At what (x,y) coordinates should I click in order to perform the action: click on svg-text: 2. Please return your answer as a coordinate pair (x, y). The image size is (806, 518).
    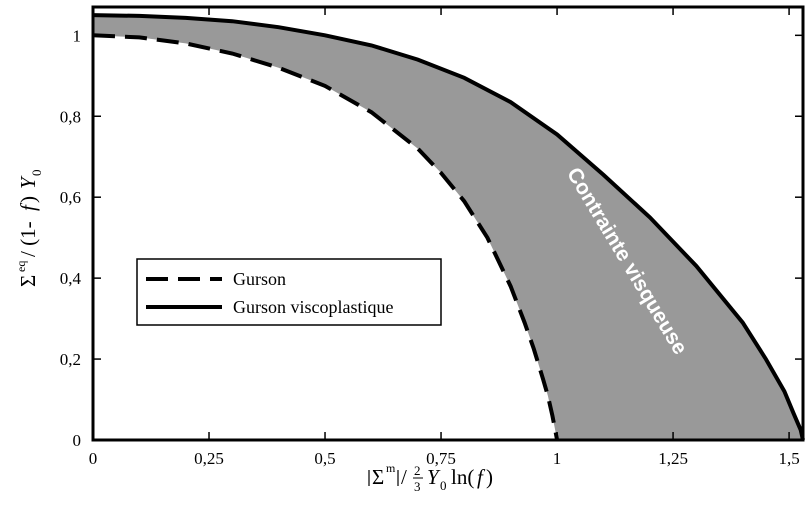
    Looking at the image, I should click on (417, 470).